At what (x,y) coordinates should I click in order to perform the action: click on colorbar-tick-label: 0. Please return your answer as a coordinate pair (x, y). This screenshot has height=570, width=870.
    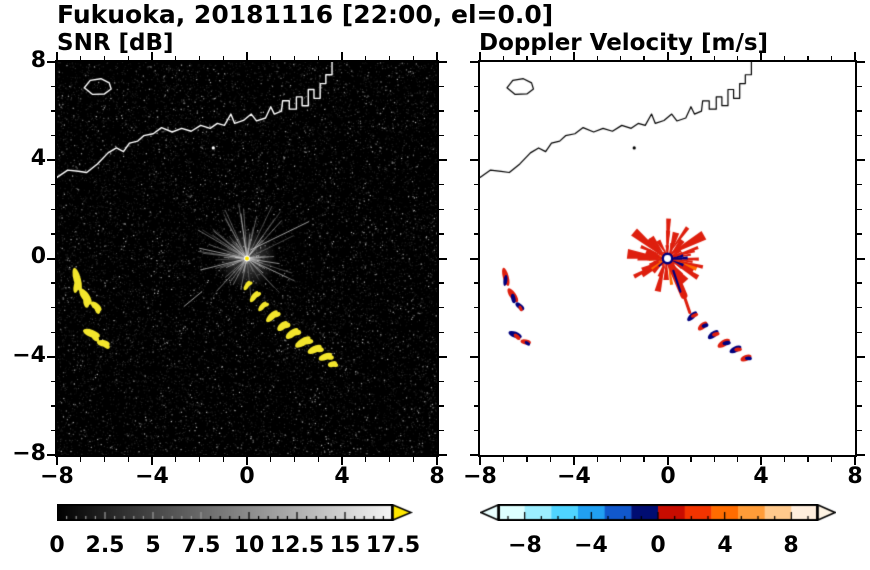
    Looking at the image, I should click on (658, 545).